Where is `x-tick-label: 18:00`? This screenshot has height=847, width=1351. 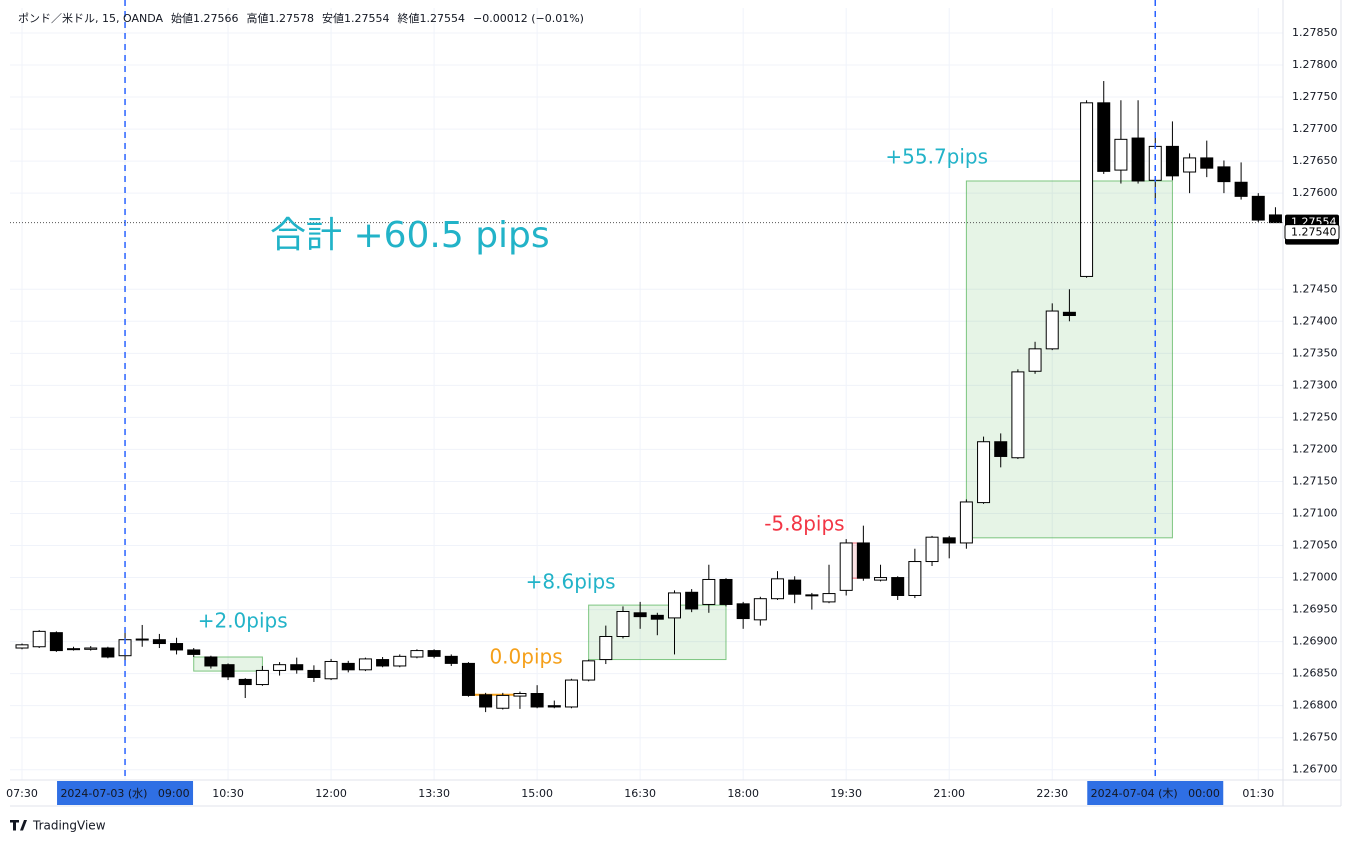
x-tick-label: 18:00 is located at coordinates (743, 793).